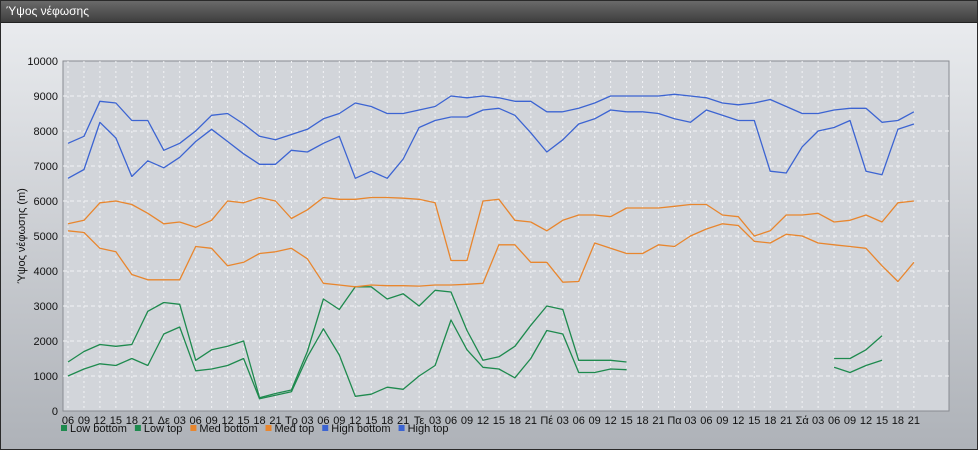  Describe the element at coordinates (738, 421) in the screenshot. I see `x-tick-label-42: 12` at that location.